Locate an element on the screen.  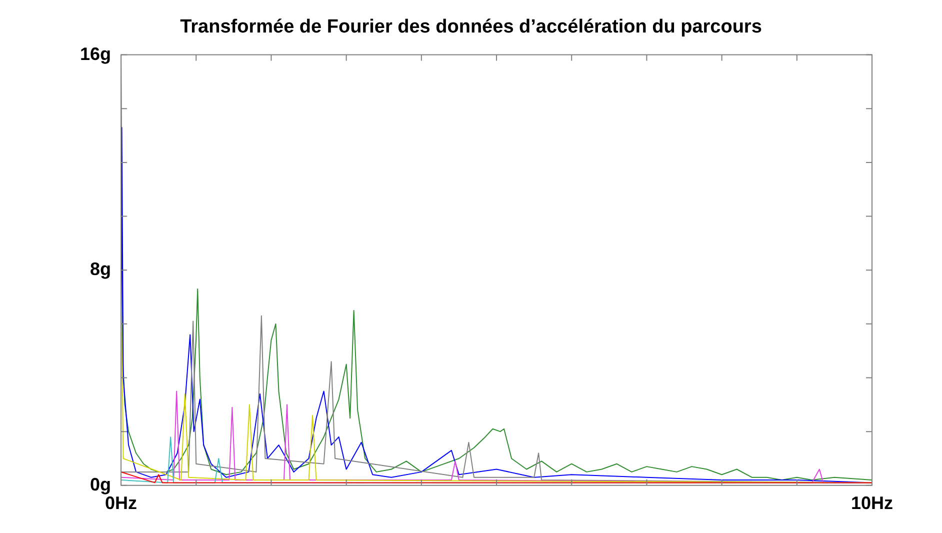
y-tick-label: 0g is located at coordinates (101, 484).